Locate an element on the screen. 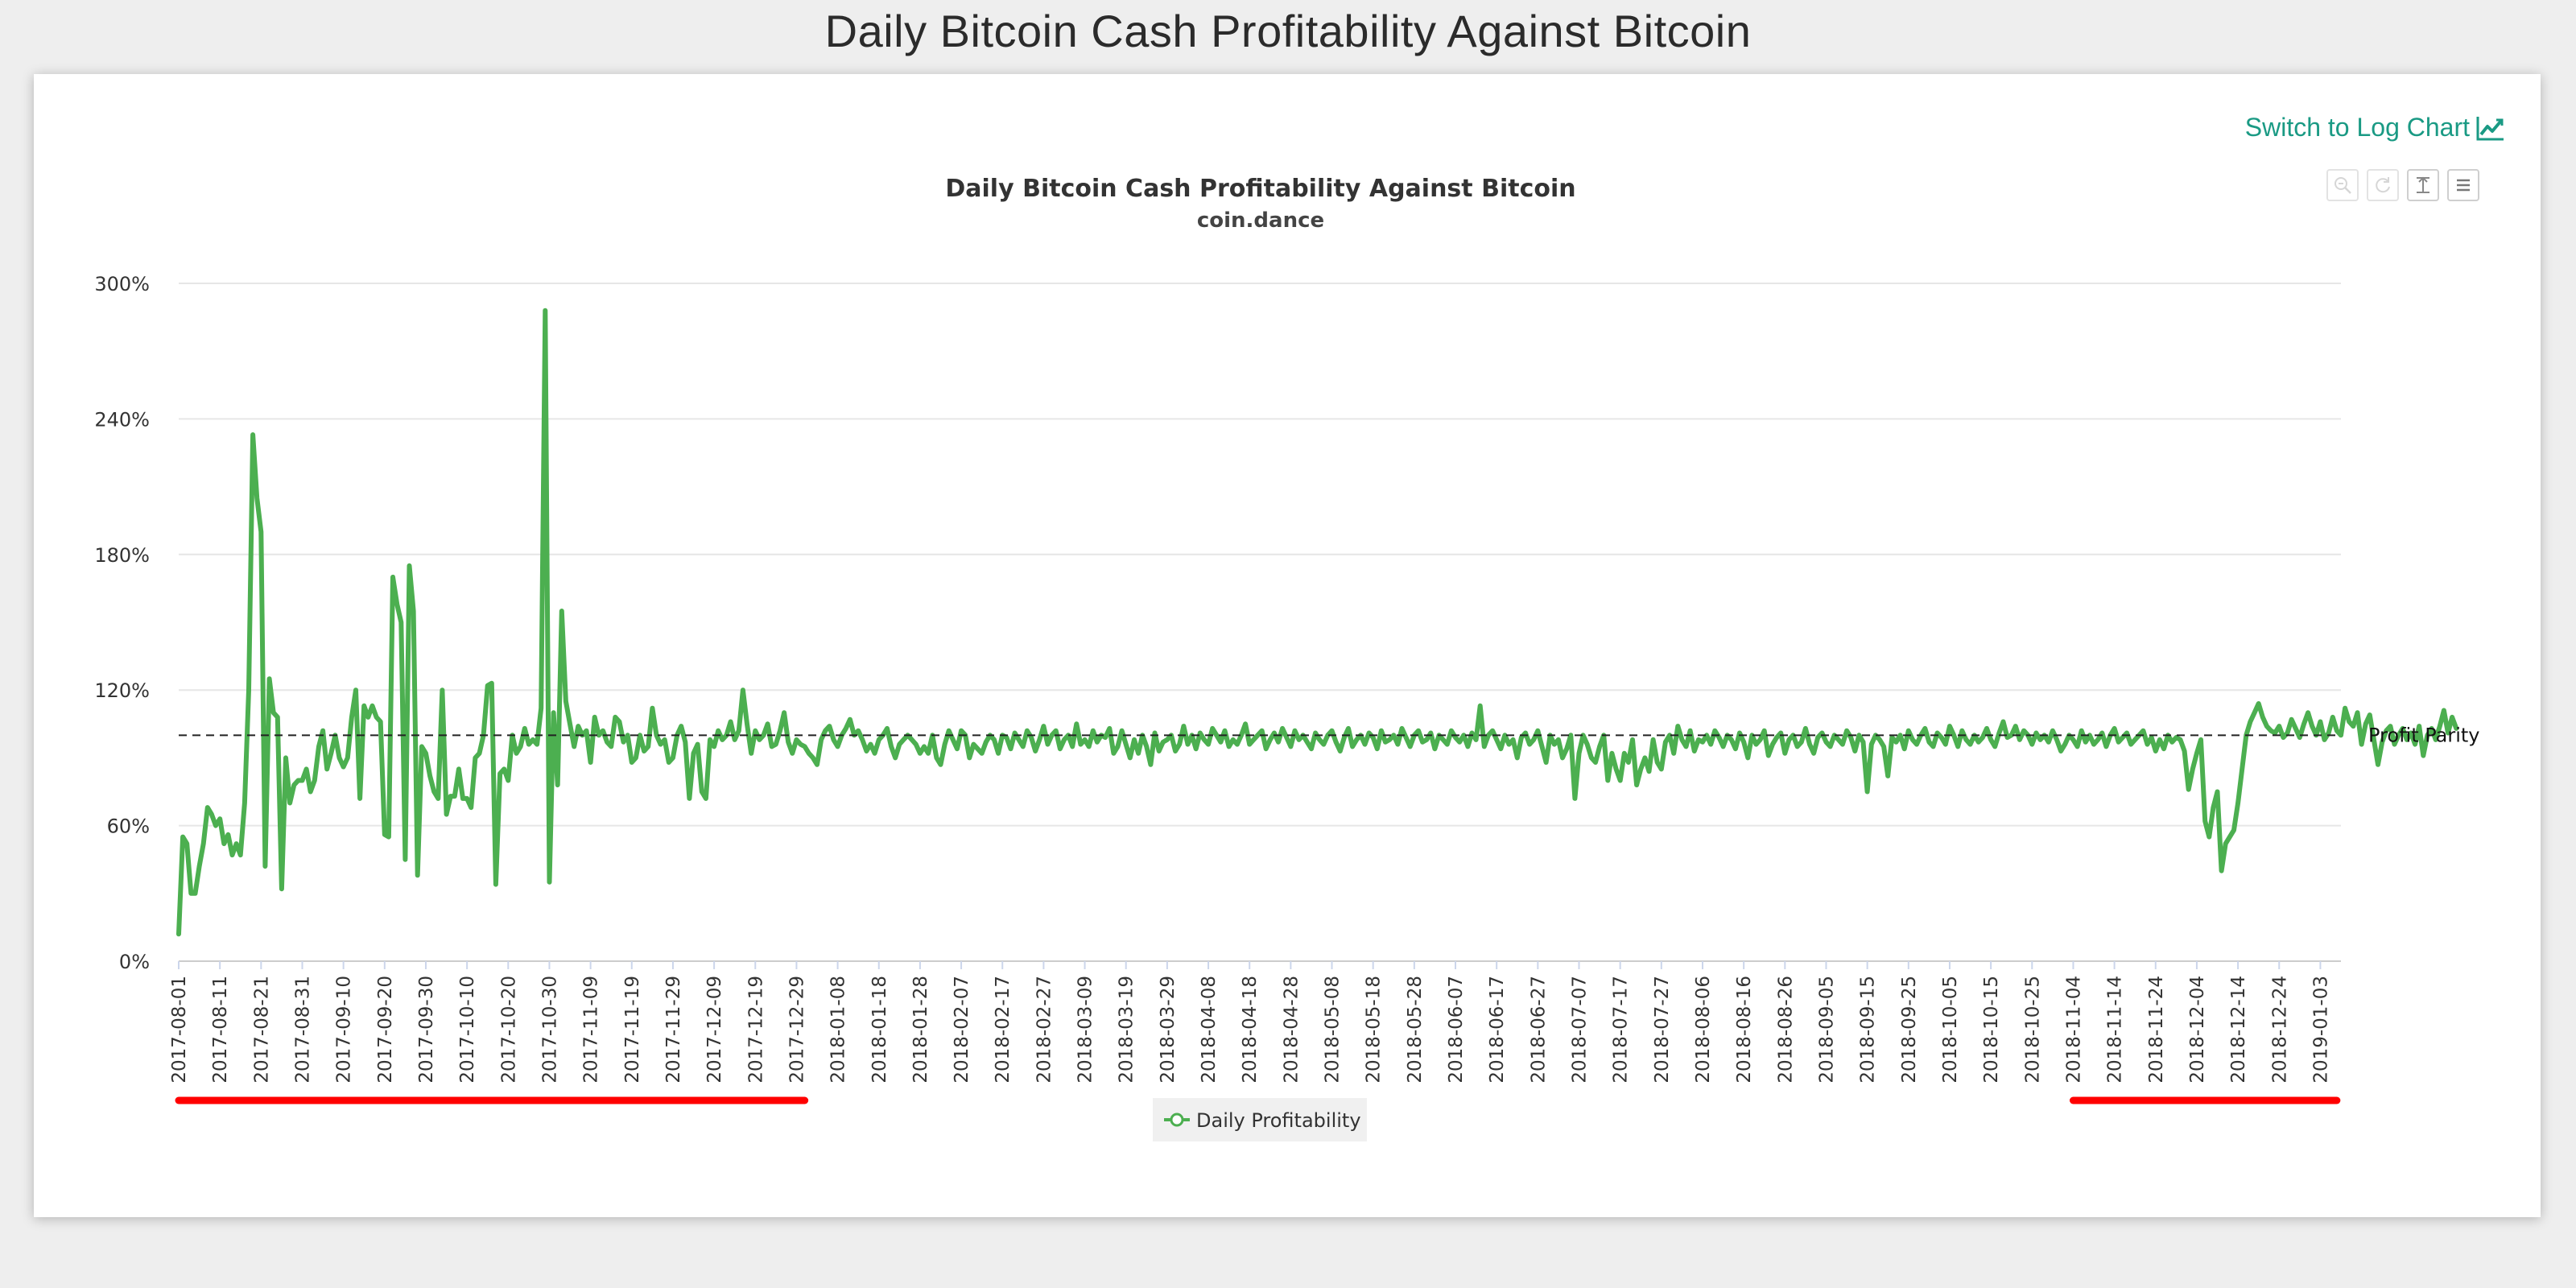  x-tick-label: 2018-03-29 is located at coordinates (1168, 1030).